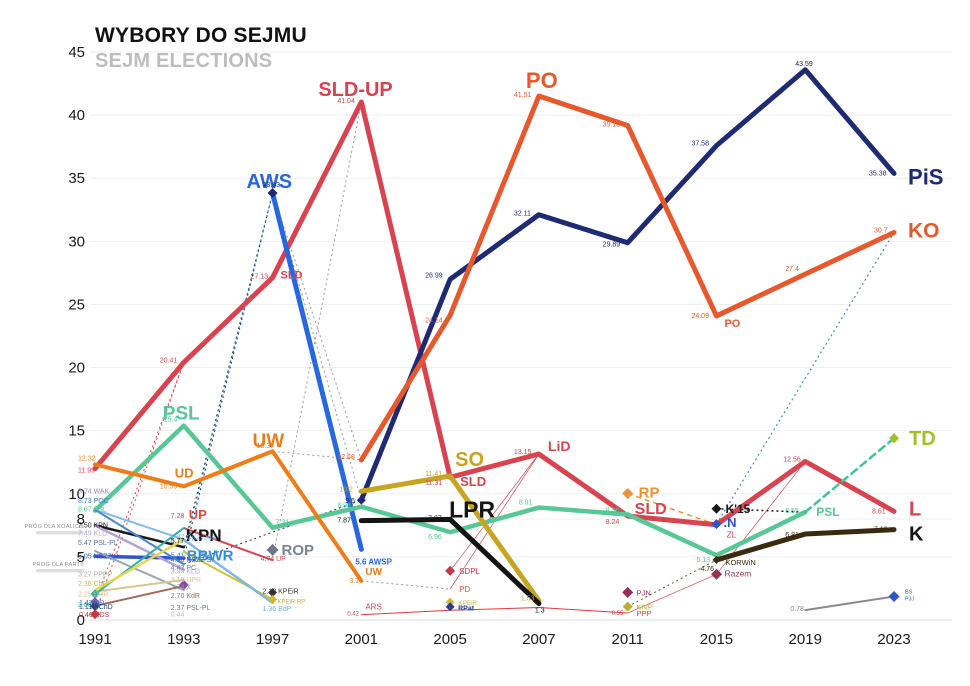 The height and width of the screenshot is (686, 970). What do you see at coordinates (925, 176) in the screenshot?
I see `chart-label-pis: PiS` at bounding box center [925, 176].